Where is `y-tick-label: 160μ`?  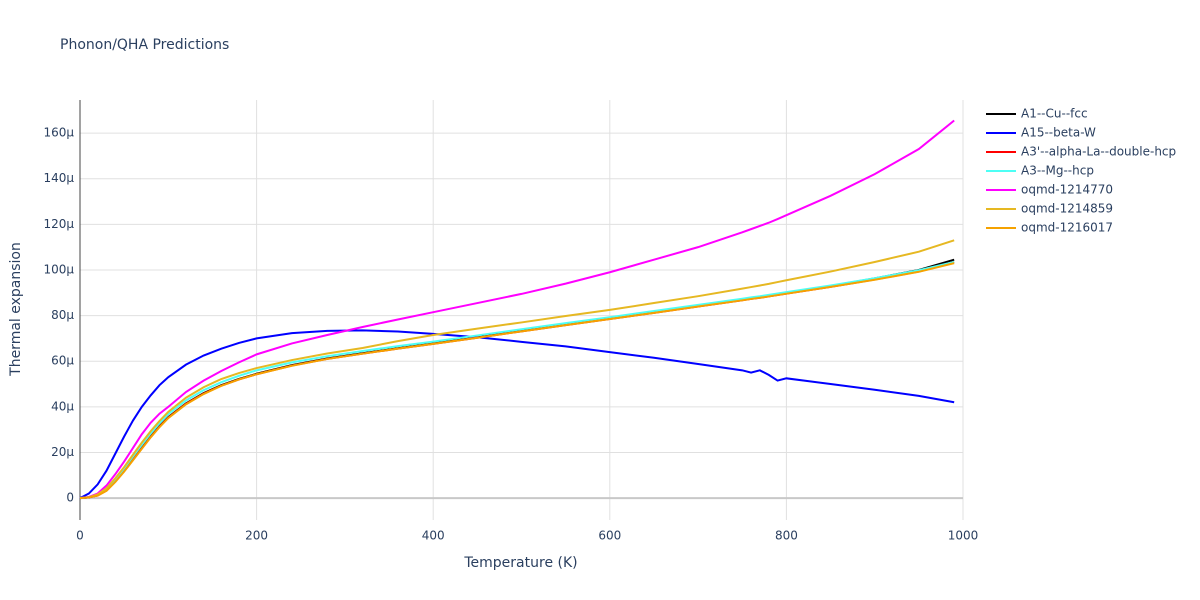
y-tick-label: 160μ is located at coordinates (58, 133).